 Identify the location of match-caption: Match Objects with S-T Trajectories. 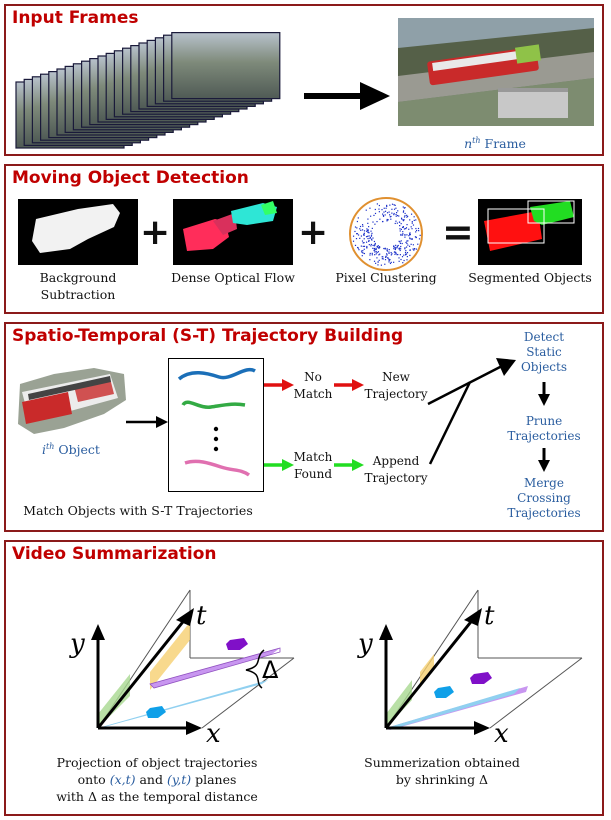
(138, 510).